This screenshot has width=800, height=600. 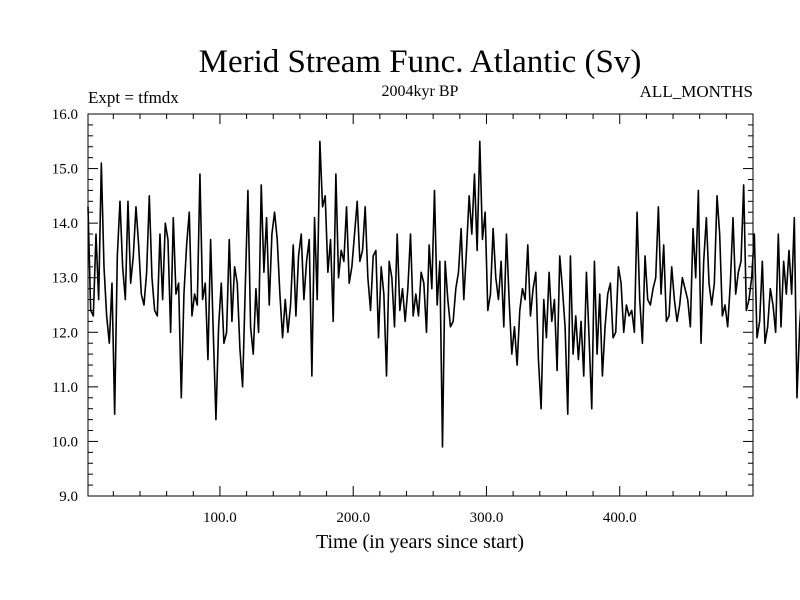 What do you see at coordinates (65, 170) in the screenshot?
I see `y-tick-label: 15.0` at bounding box center [65, 170].